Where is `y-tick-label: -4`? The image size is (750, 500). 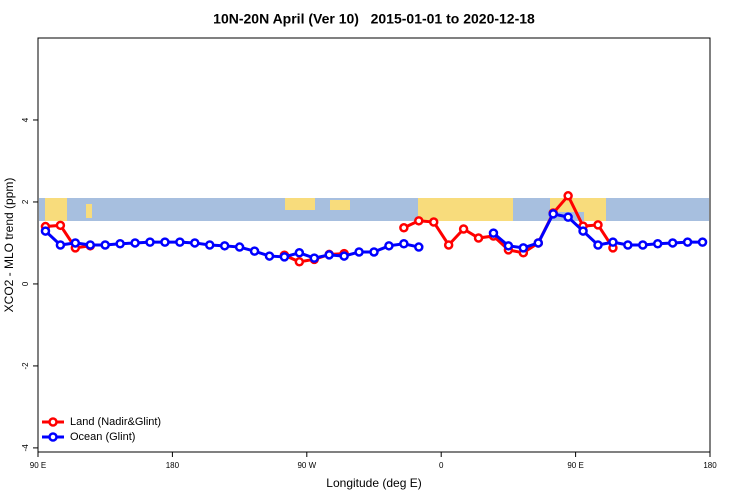
y-tick-label: -4 is located at coordinates (25, 448).